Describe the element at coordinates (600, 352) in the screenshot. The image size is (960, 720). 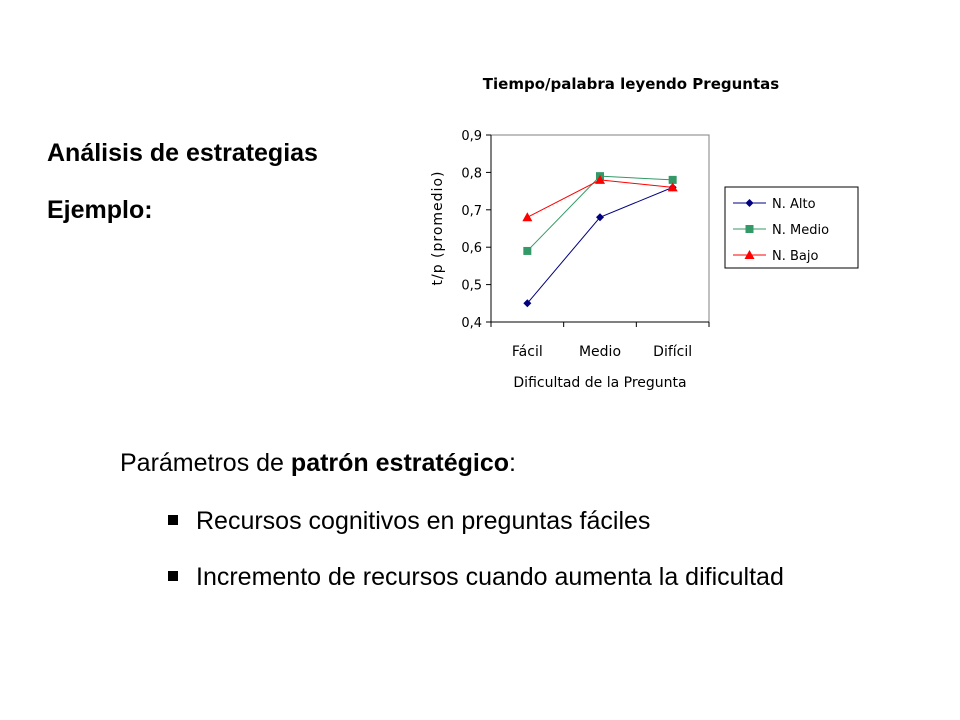
I see `x-tick-label: Medio` at that location.